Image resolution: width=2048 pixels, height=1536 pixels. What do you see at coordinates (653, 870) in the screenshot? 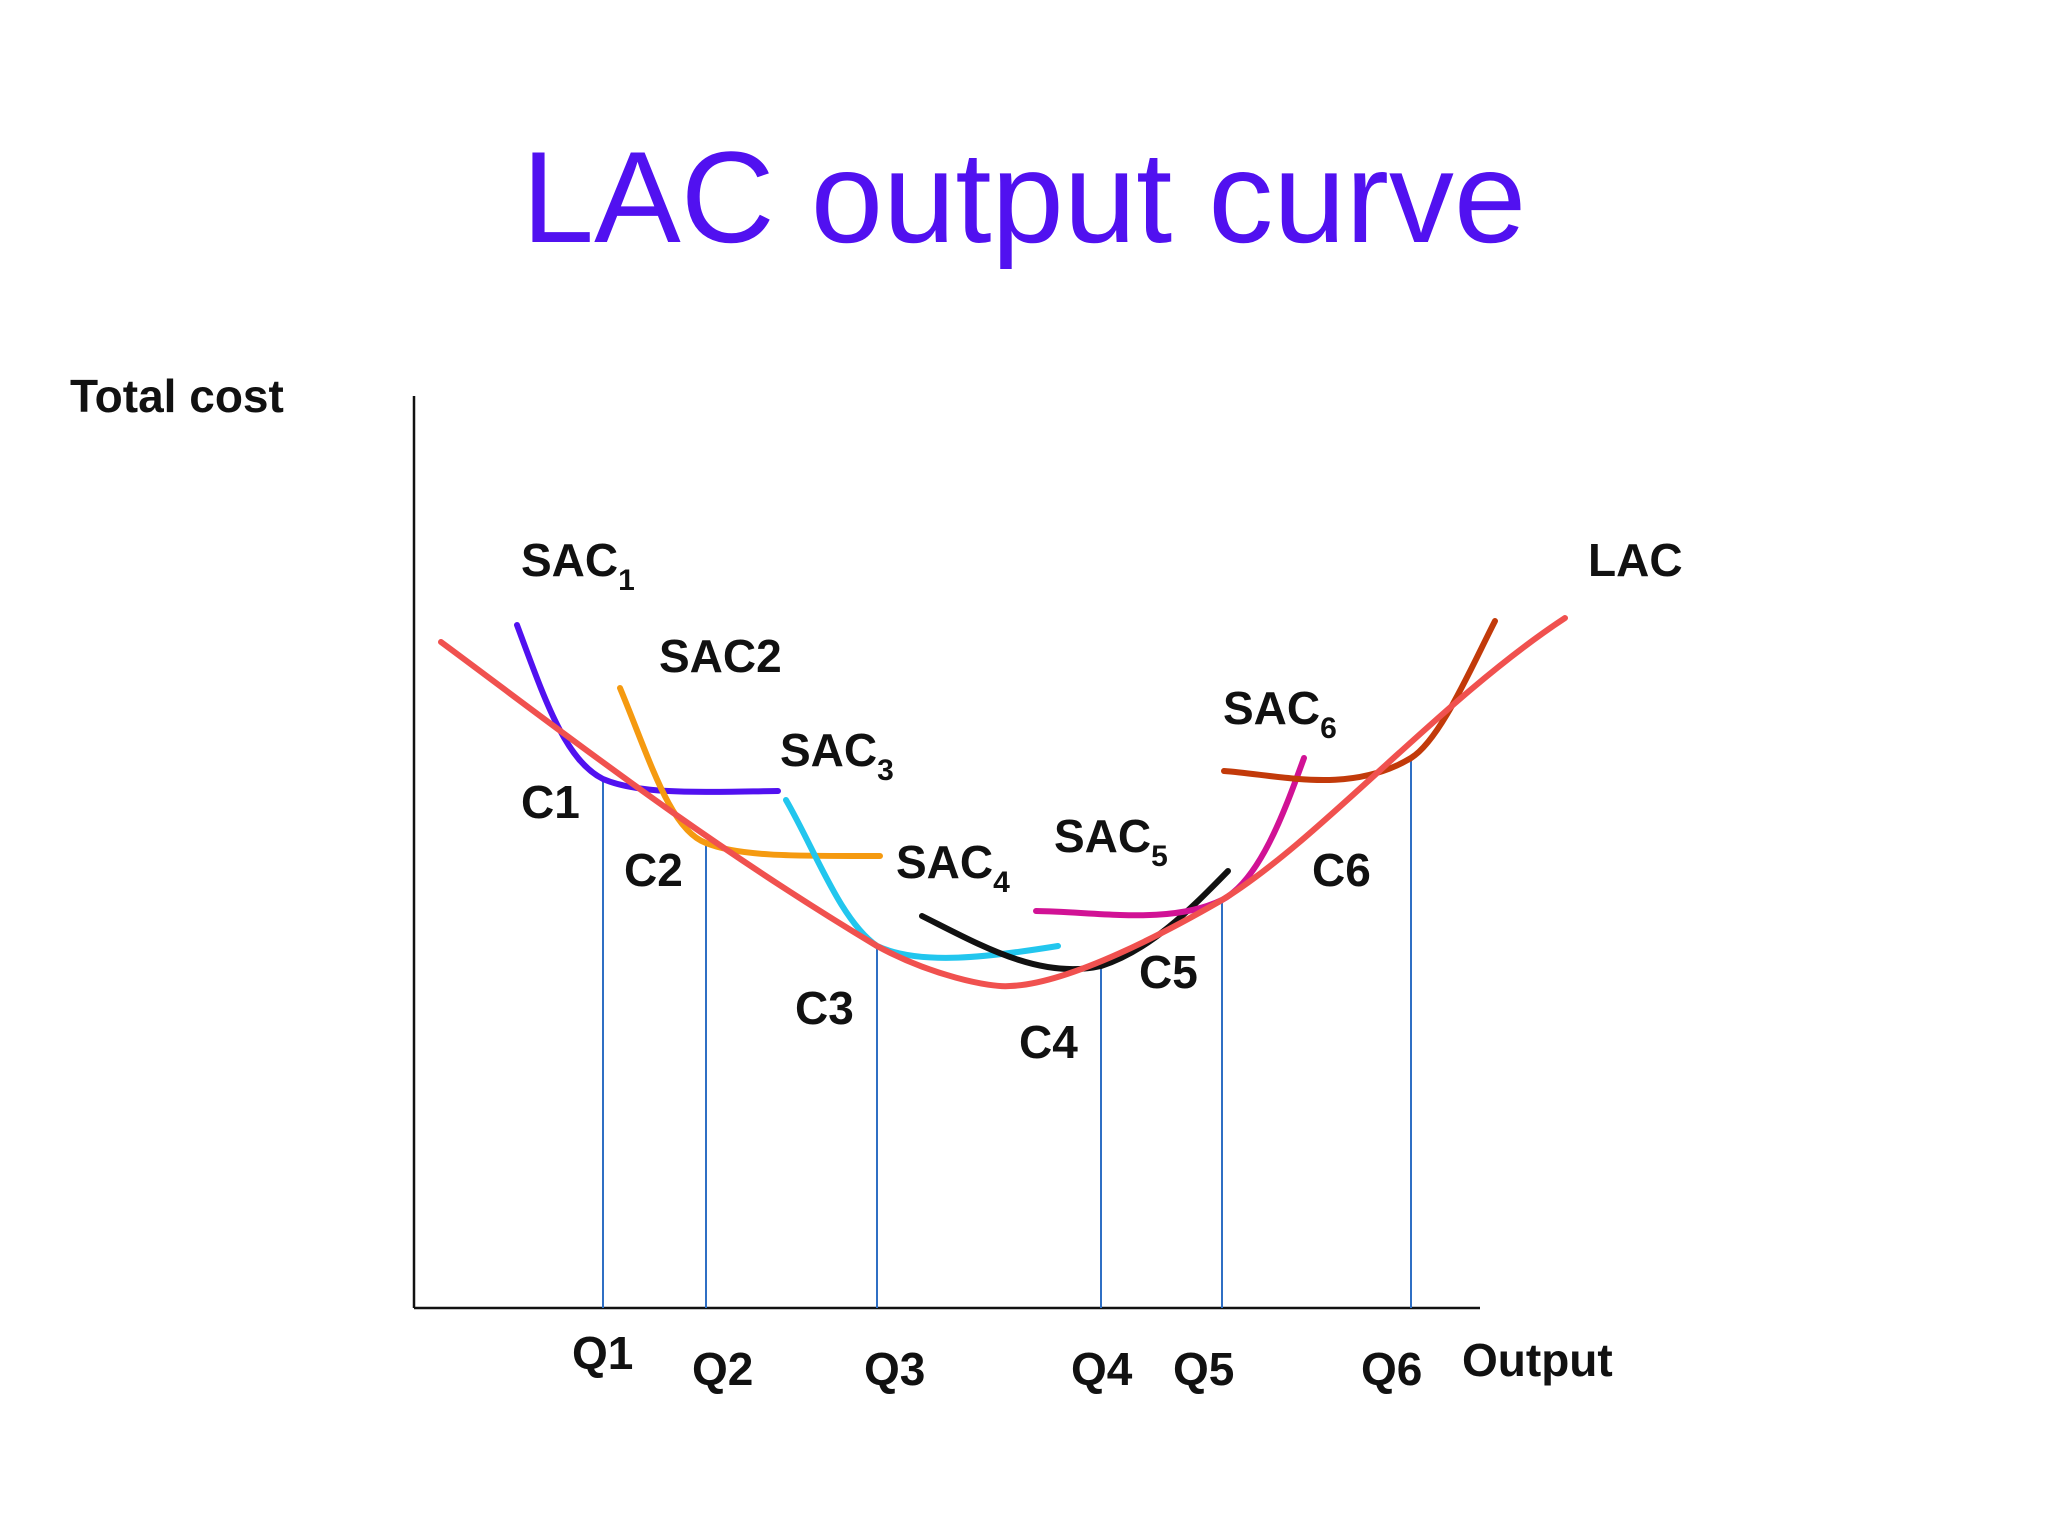
I see `cost-label-c2: C2` at bounding box center [653, 870].